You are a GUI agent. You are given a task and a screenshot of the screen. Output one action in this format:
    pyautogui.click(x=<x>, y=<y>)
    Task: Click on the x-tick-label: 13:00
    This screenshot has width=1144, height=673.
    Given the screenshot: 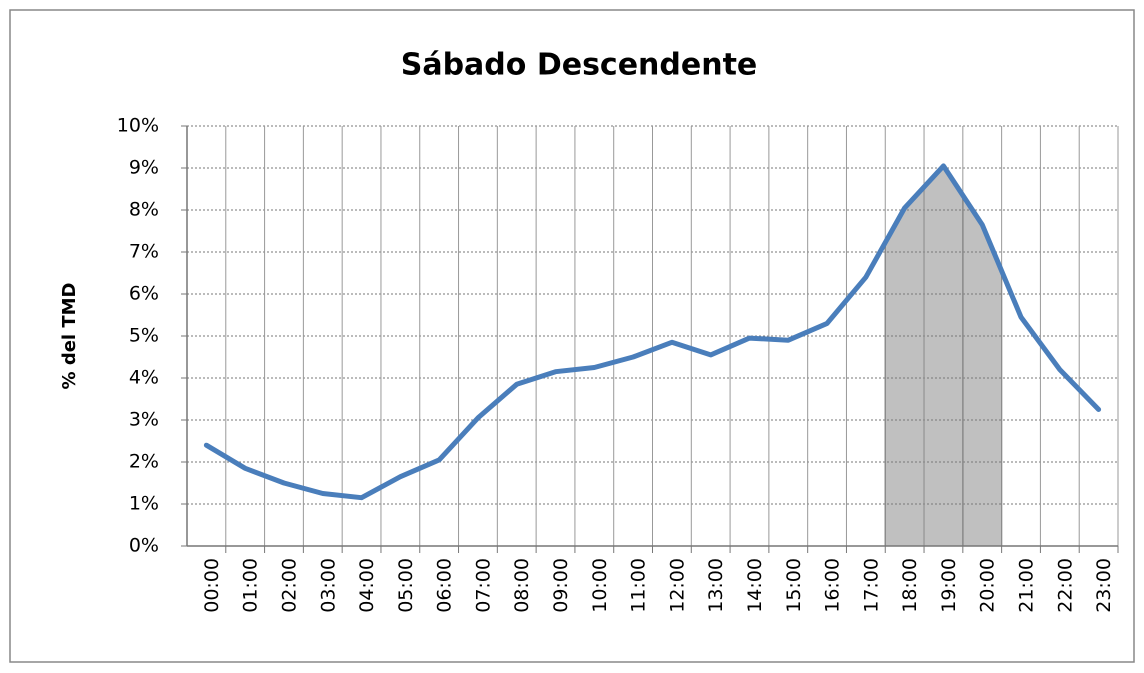 What is the action you would take?
    pyautogui.click(x=716, y=585)
    